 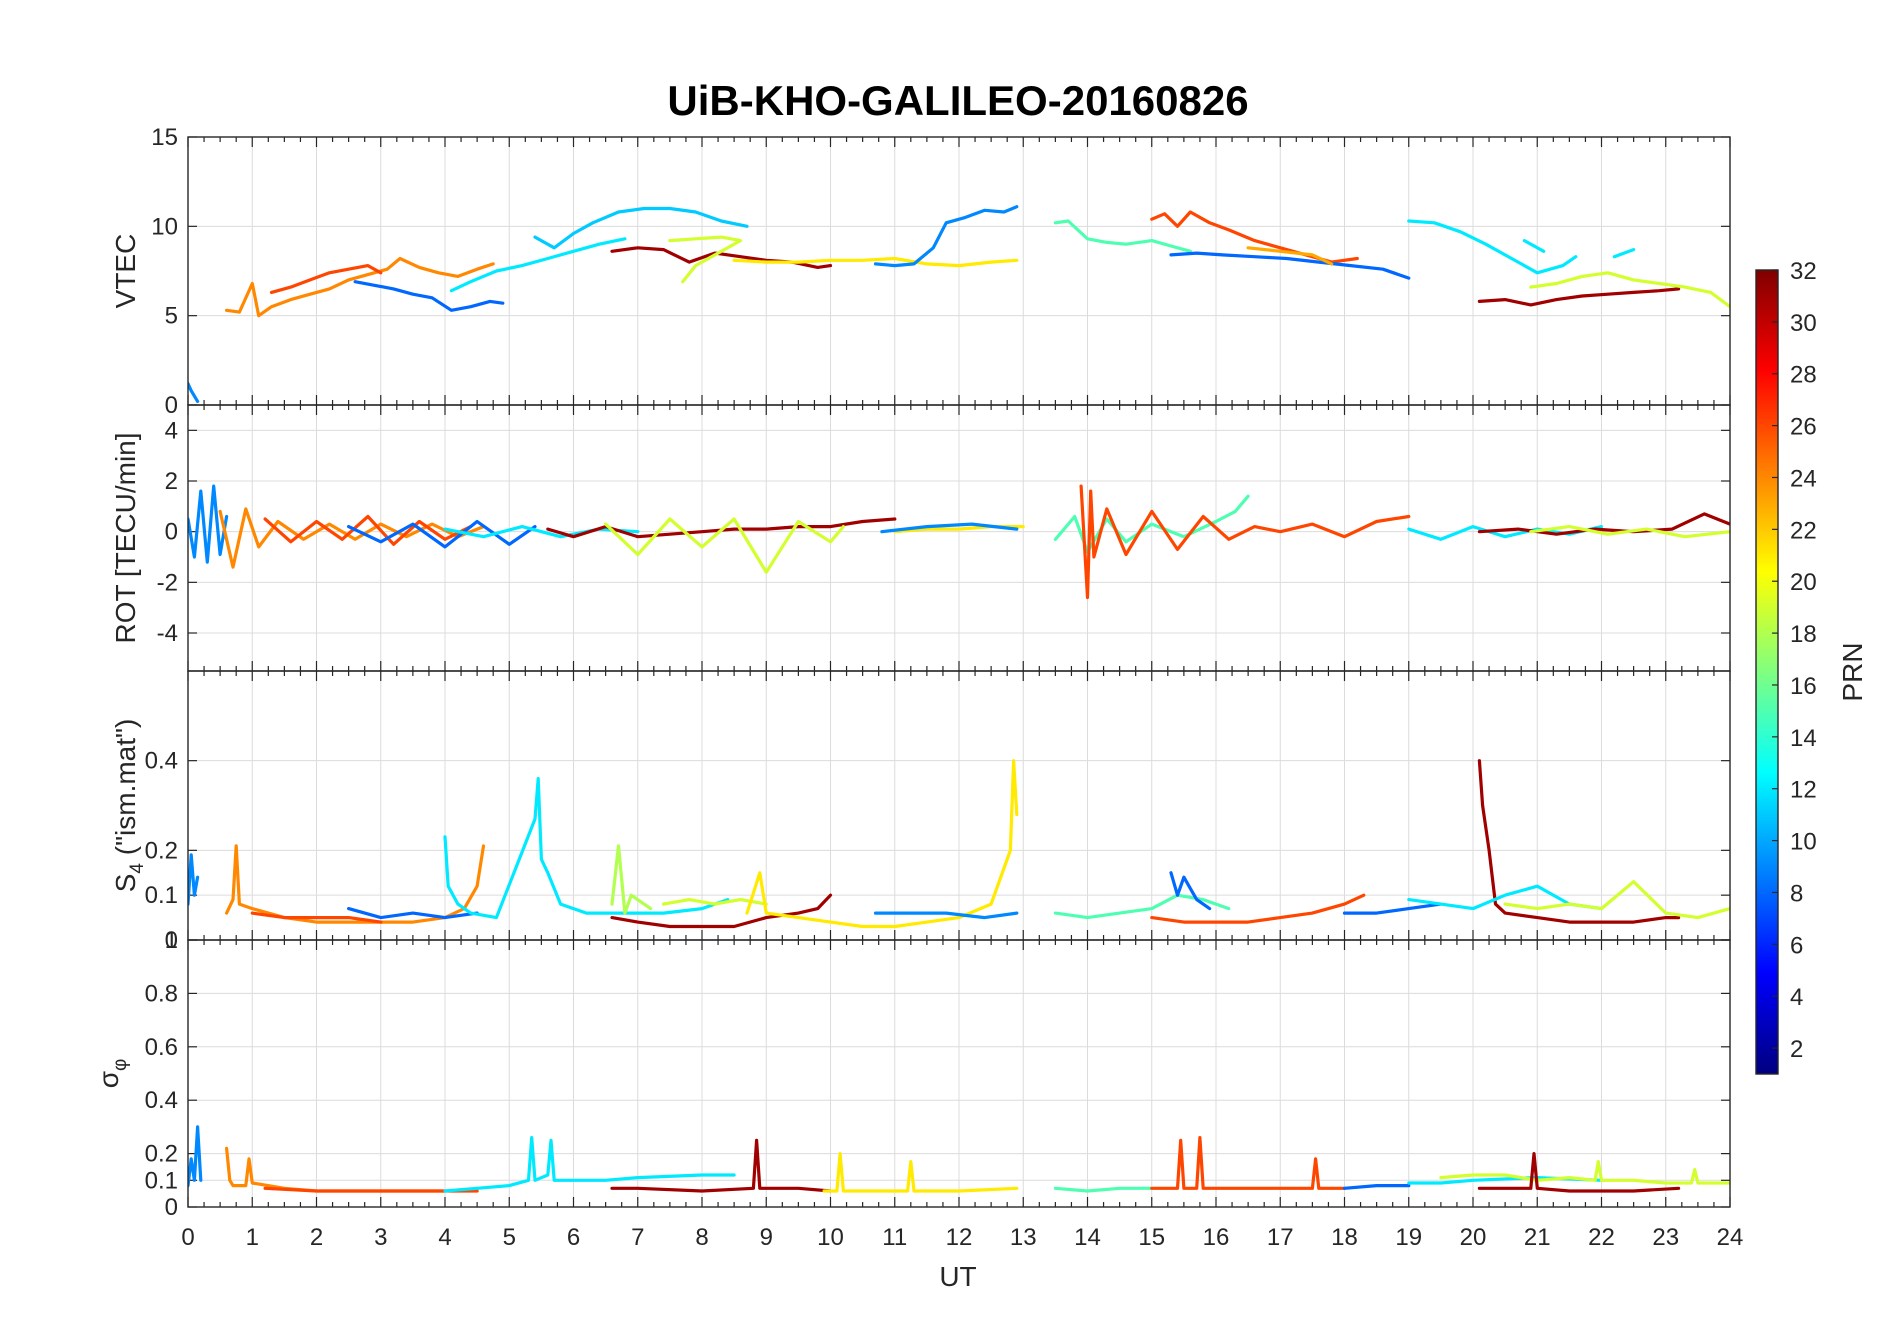 I want to click on x-tick-label: 14, so click(x=1087, y=1237).